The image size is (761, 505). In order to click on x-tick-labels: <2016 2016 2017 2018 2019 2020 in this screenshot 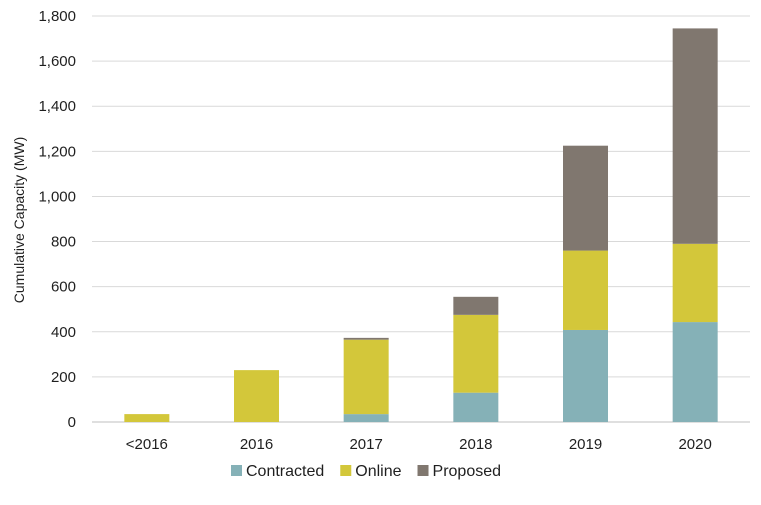, I will do `click(419, 444)`.